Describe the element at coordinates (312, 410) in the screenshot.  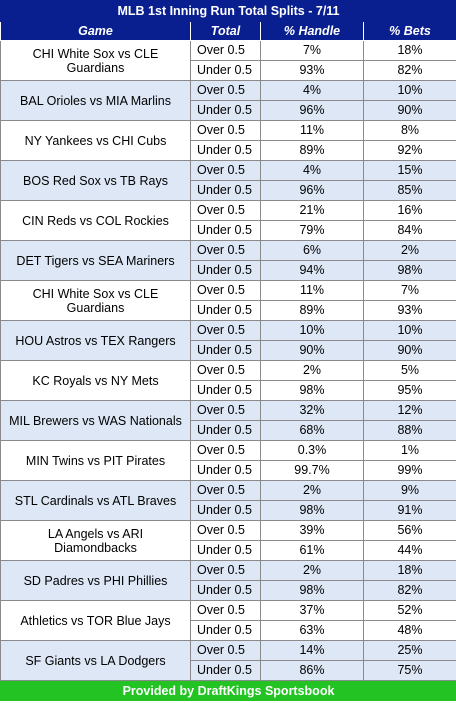
I see `handle-percent: 32%` at that location.